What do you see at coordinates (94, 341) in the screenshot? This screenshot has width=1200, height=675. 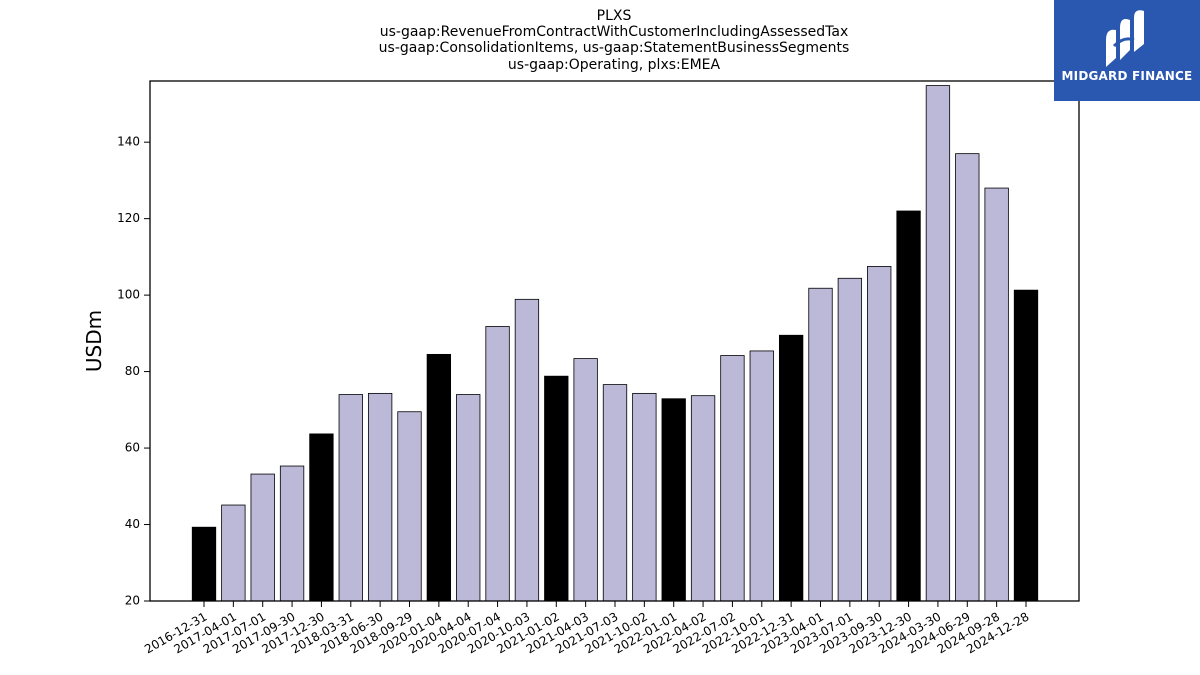 I see `y-axis-label: USDm` at bounding box center [94, 341].